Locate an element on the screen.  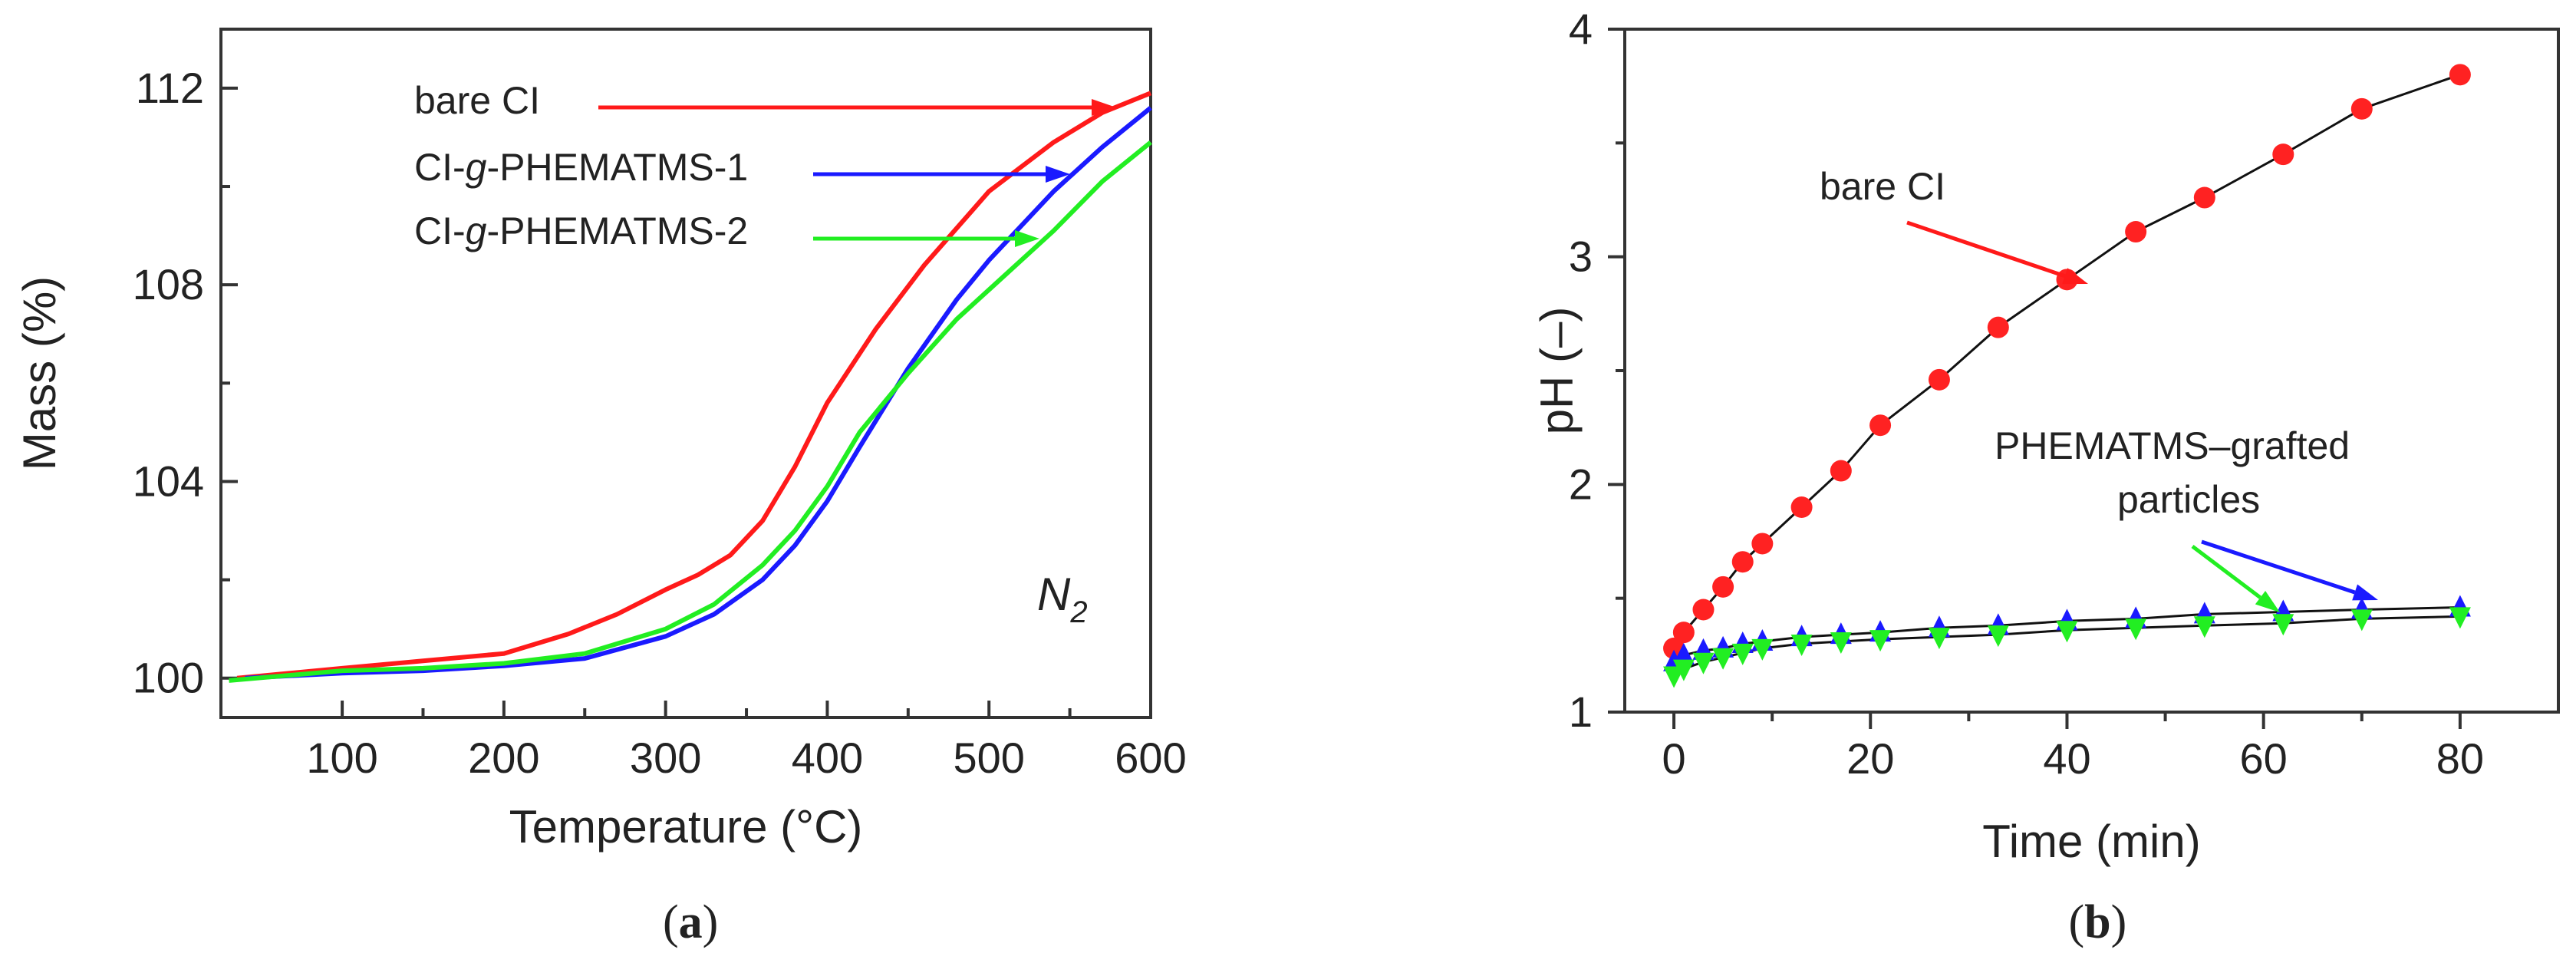
y-axis-title: Mass (%) is located at coordinates (39, 373).